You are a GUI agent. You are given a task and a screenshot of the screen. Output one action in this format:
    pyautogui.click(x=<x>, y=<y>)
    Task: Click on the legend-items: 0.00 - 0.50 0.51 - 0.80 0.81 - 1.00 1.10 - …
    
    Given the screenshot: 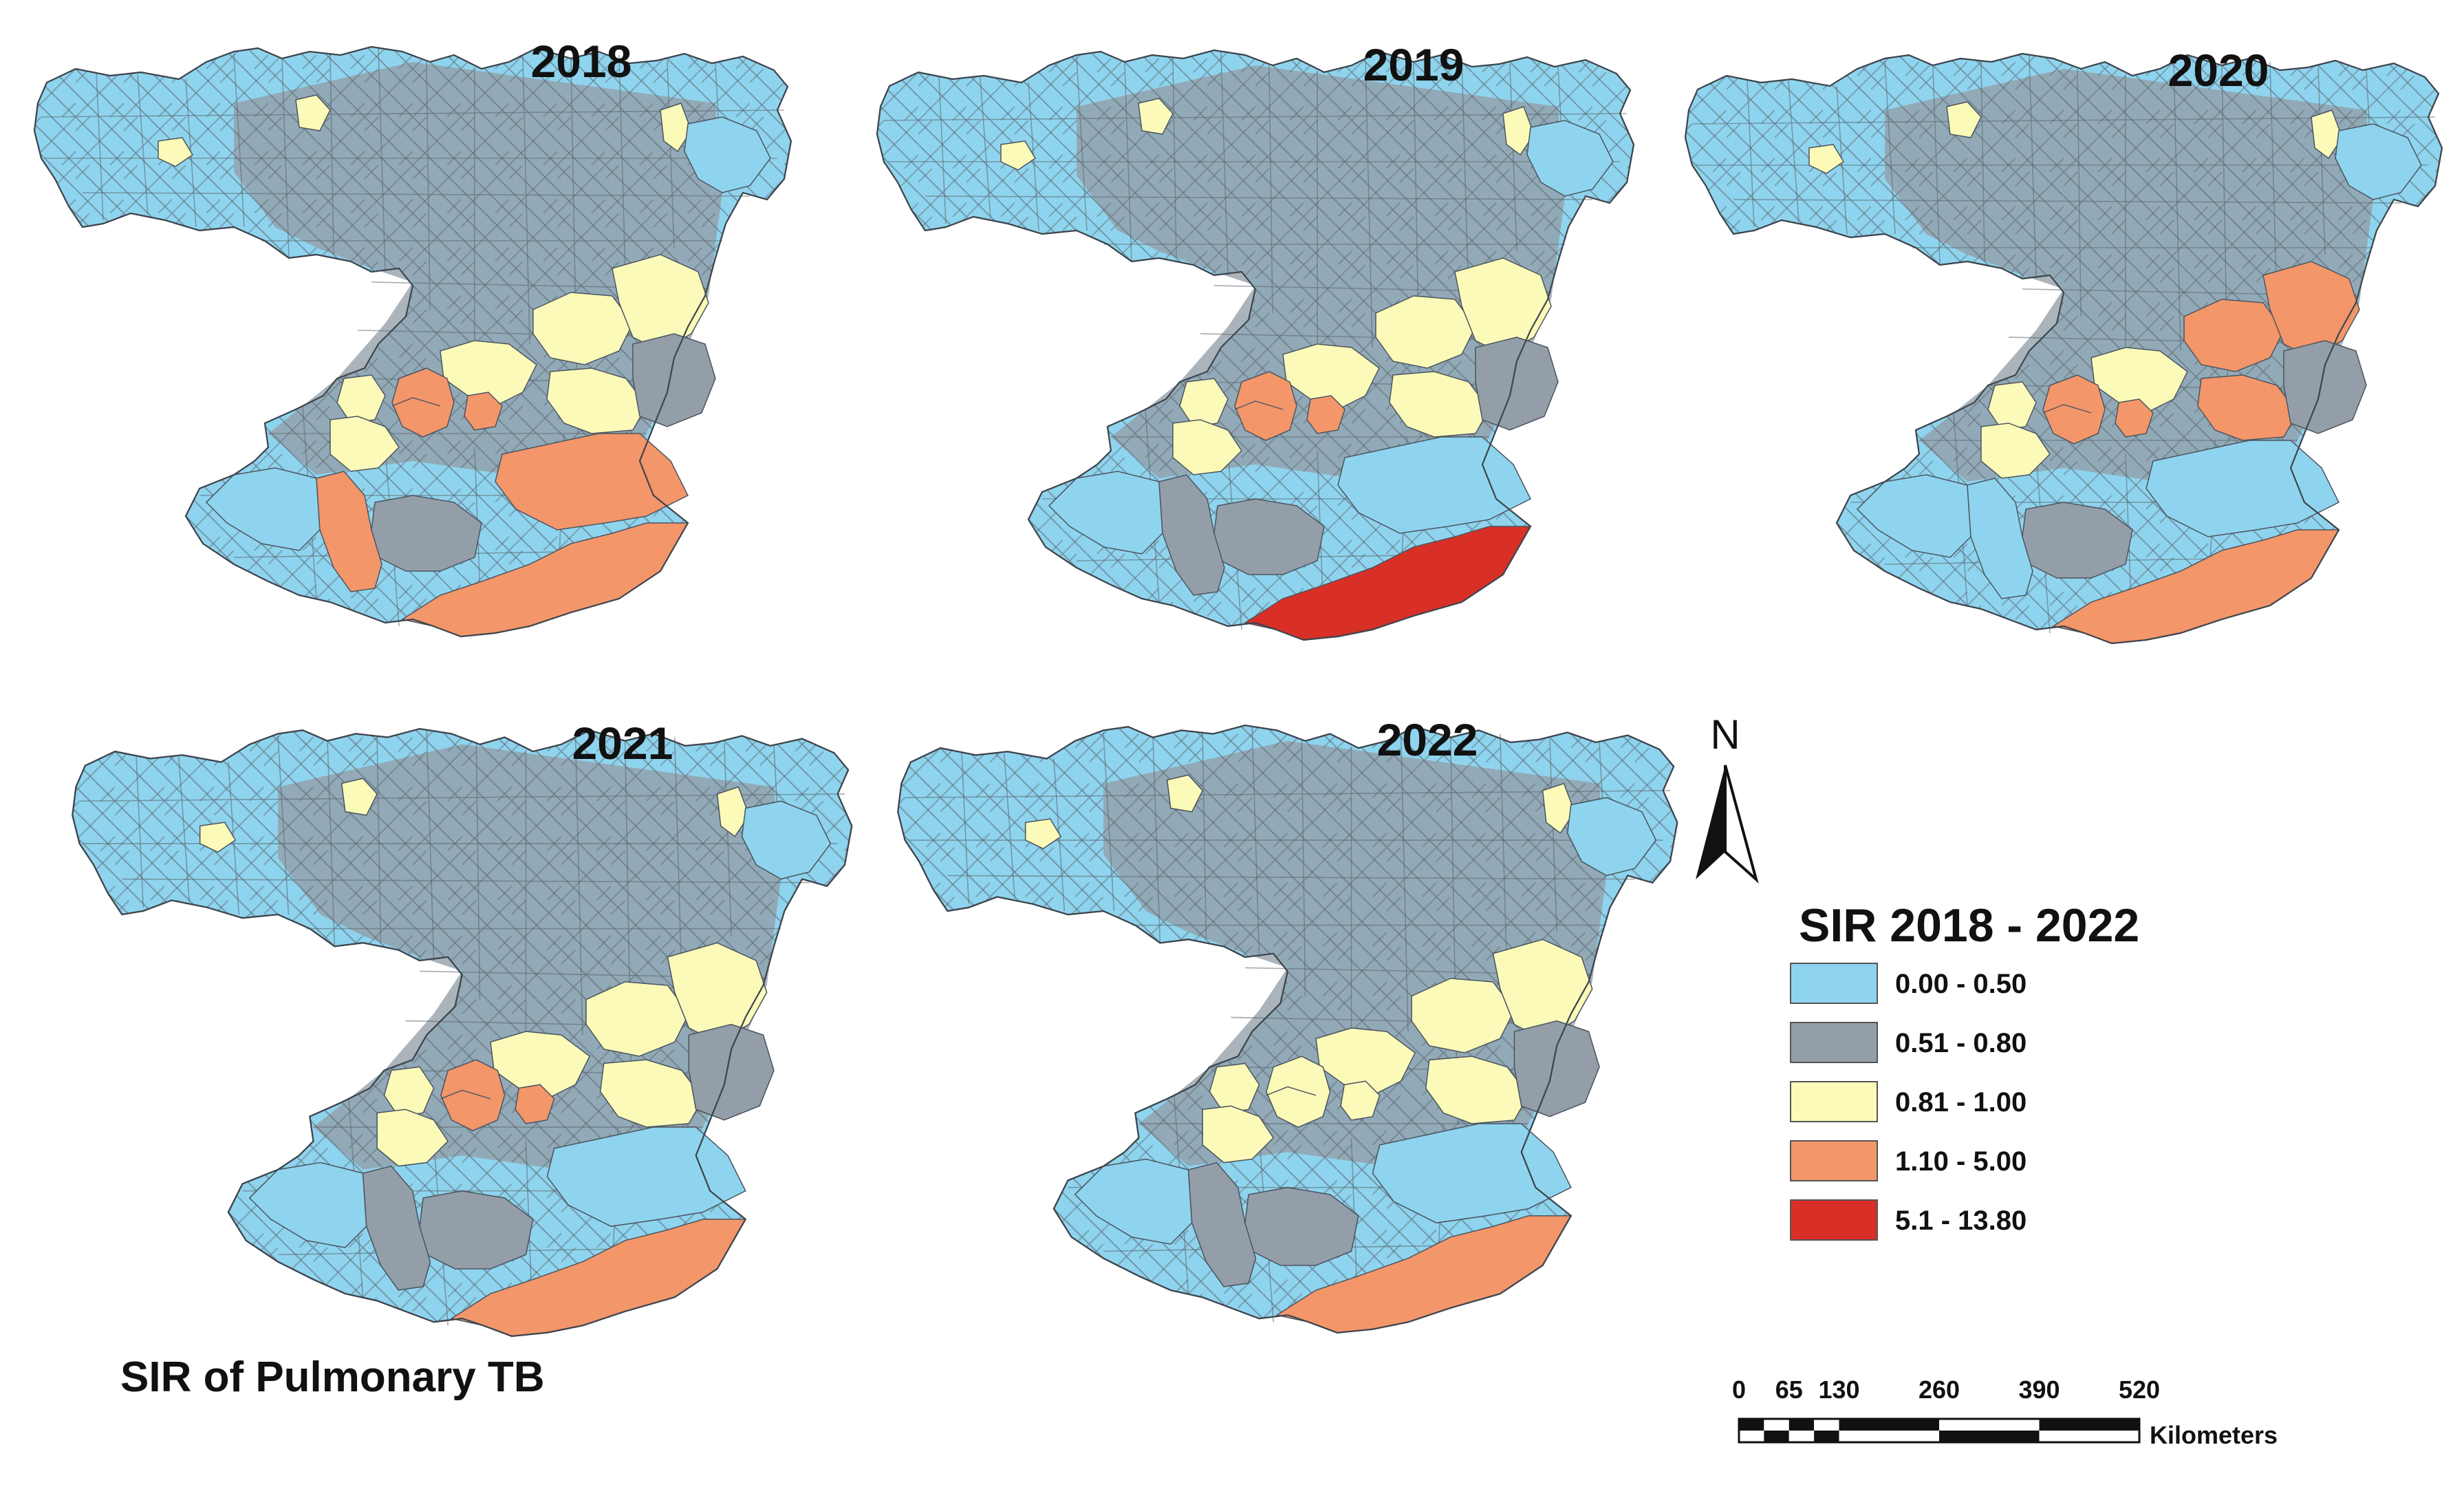 What is the action you would take?
    pyautogui.click(x=1908, y=1102)
    